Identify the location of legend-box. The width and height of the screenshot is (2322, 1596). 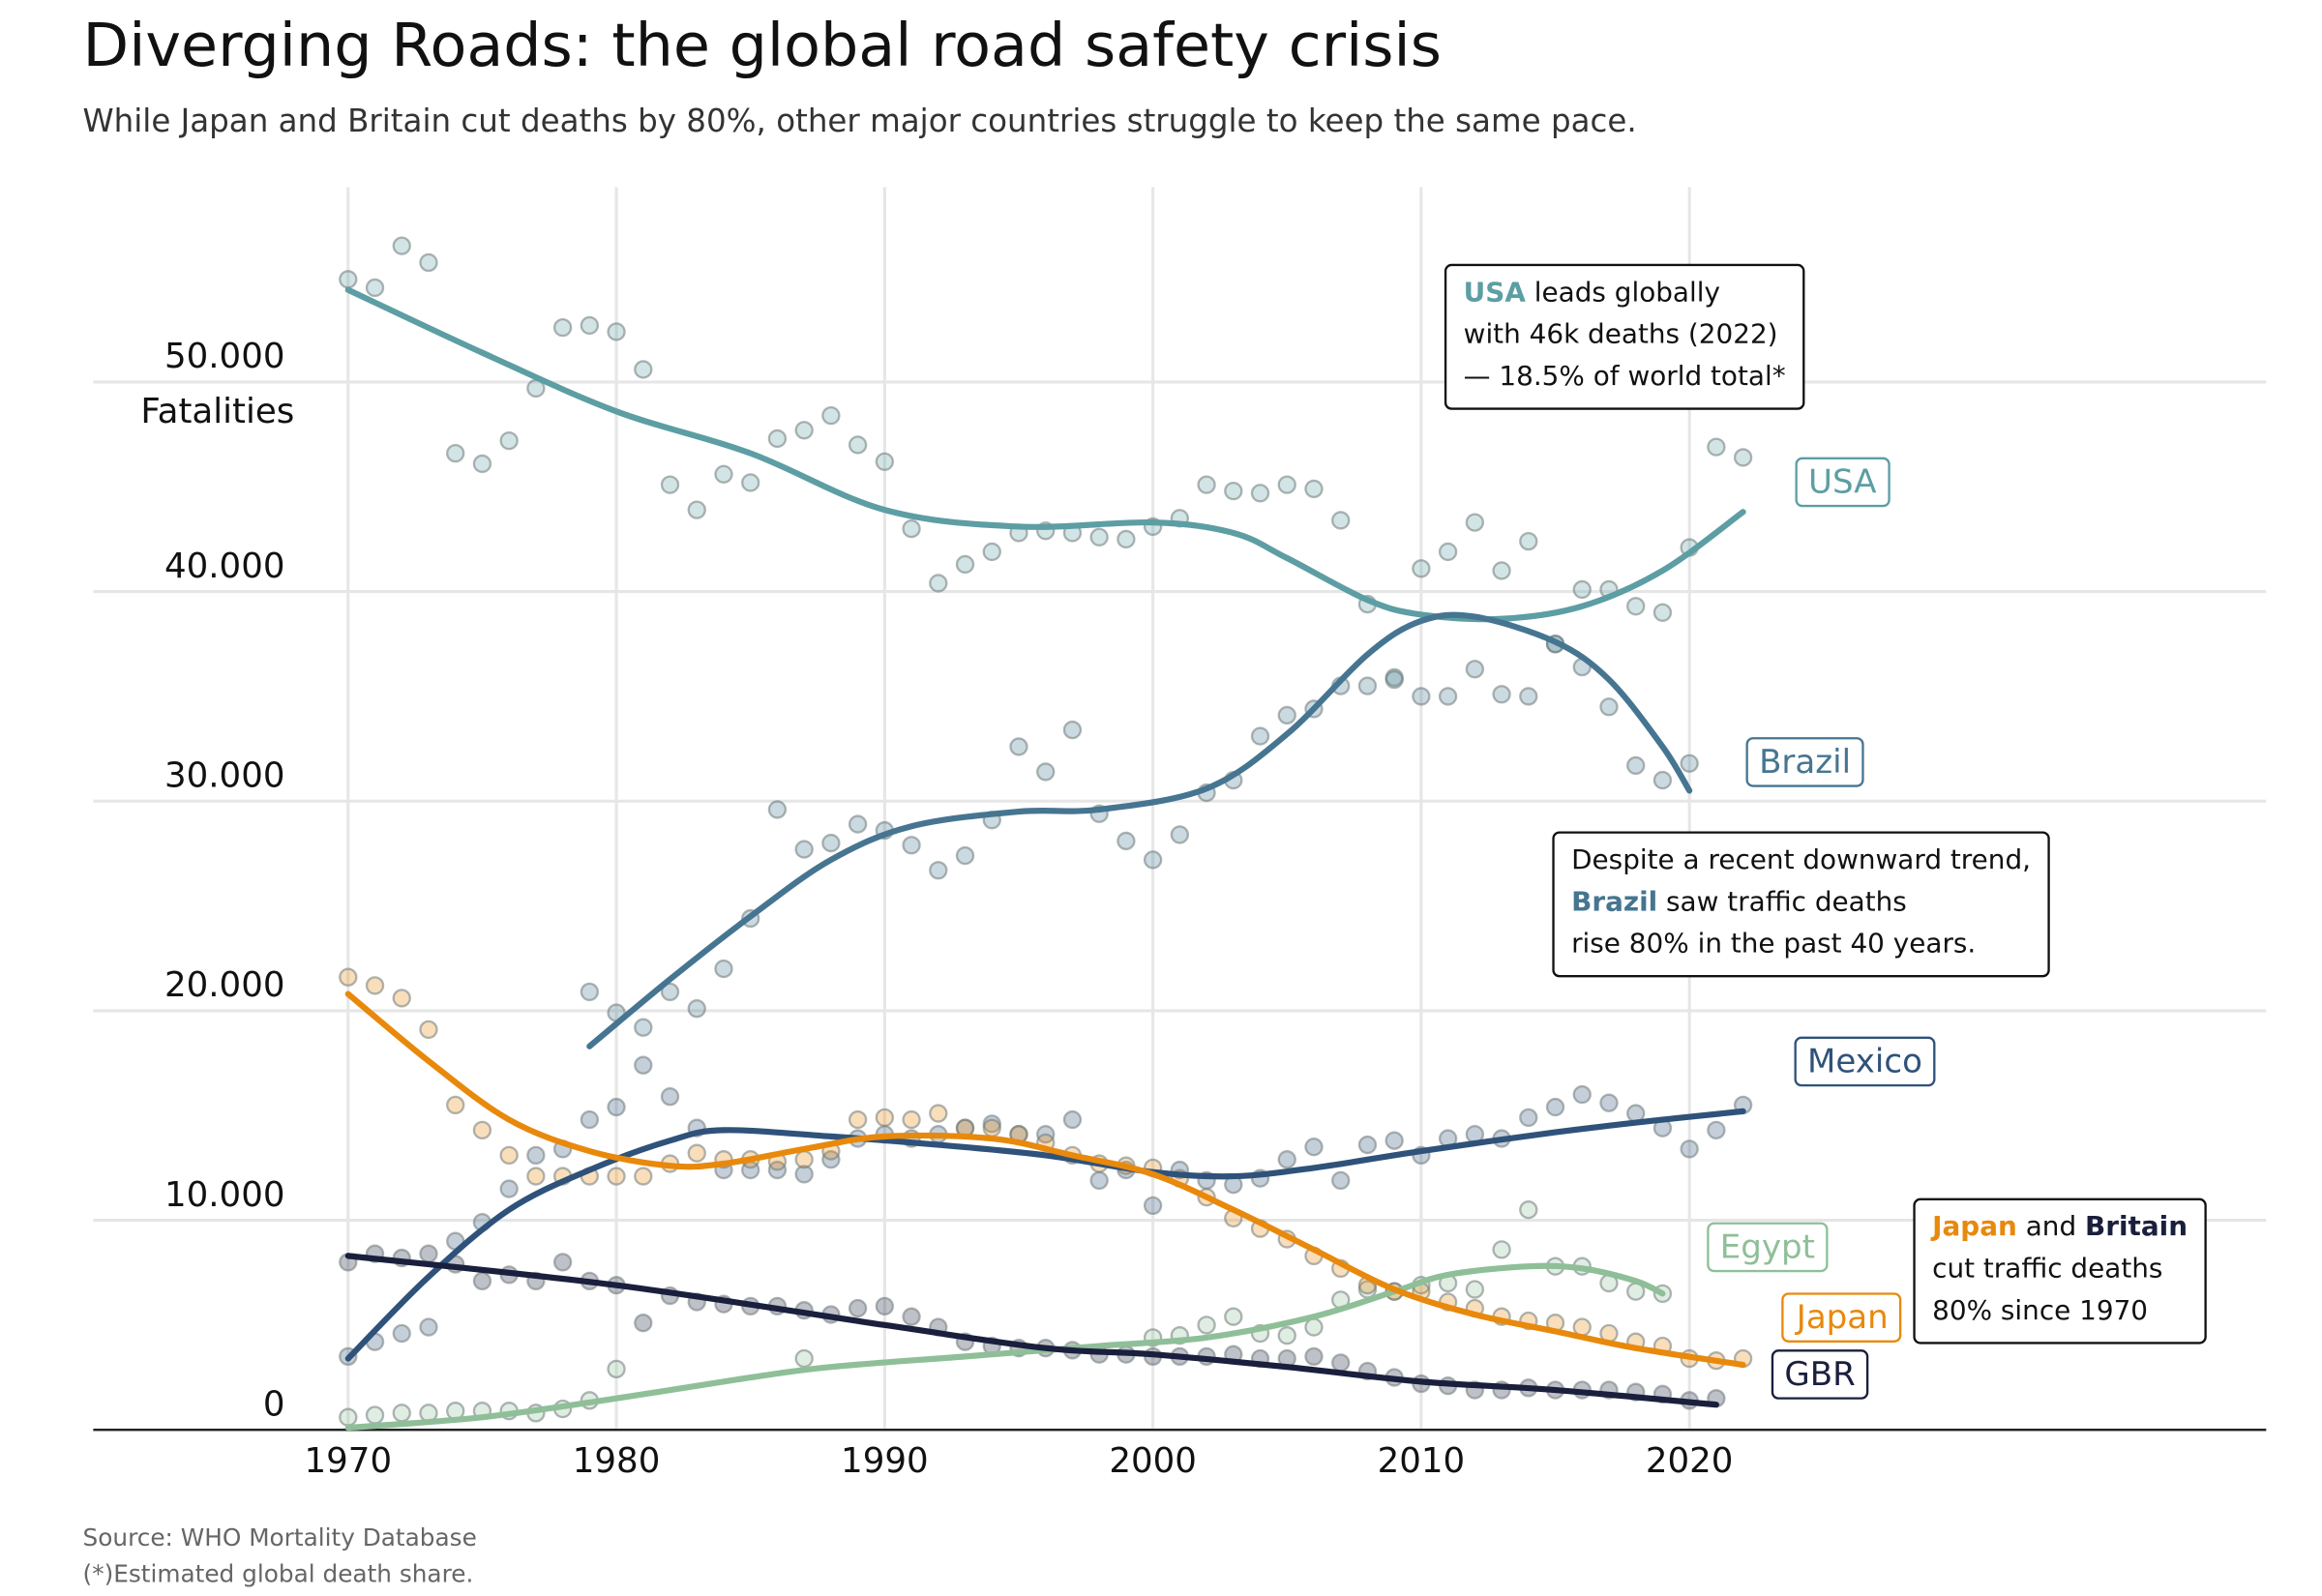
(1842, 482).